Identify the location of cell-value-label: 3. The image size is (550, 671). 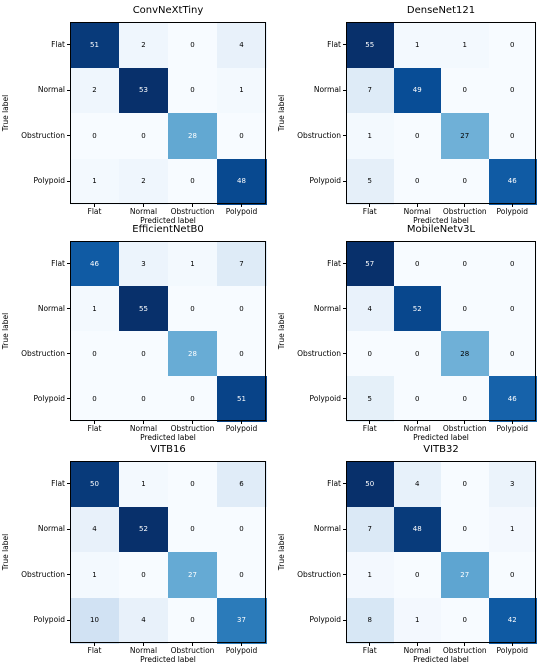
(512, 483).